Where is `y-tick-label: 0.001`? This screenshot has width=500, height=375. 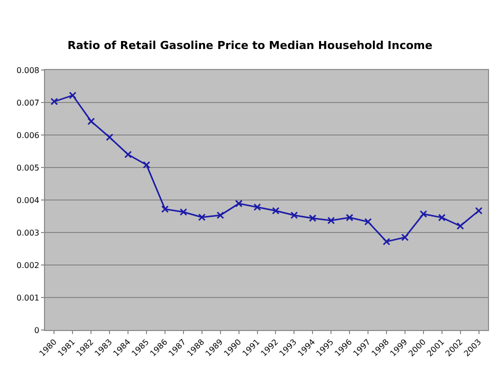 y-tick-label: 0.001 is located at coordinates (28, 297).